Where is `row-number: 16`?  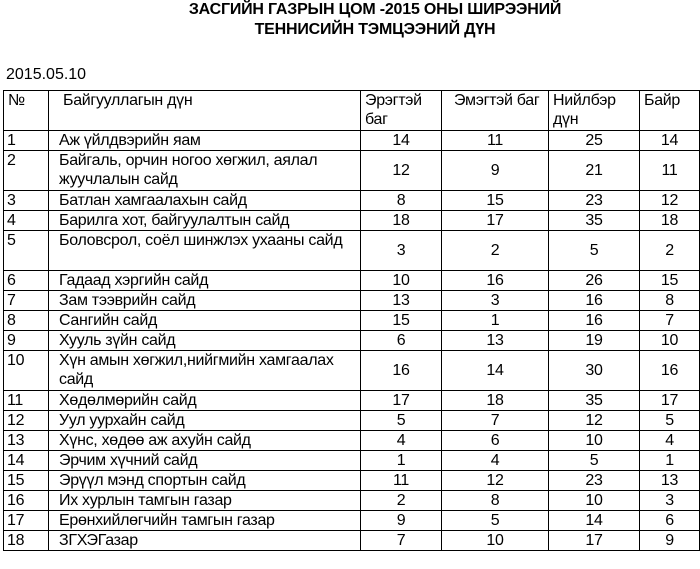
row-number: 16 is located at coordinates (26, 500).